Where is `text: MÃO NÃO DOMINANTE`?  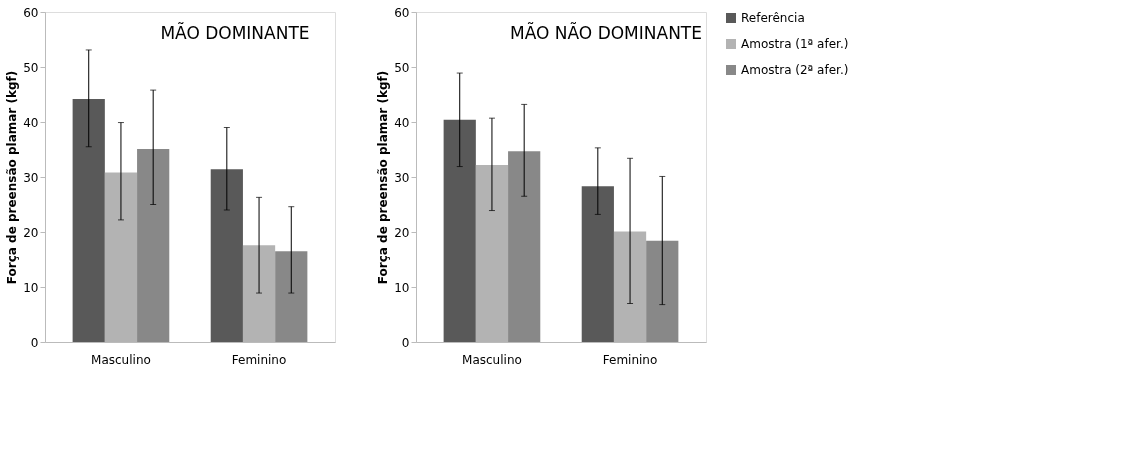
text: MÃO NÃO DOMINANTE is located at coordinates (606, 32).